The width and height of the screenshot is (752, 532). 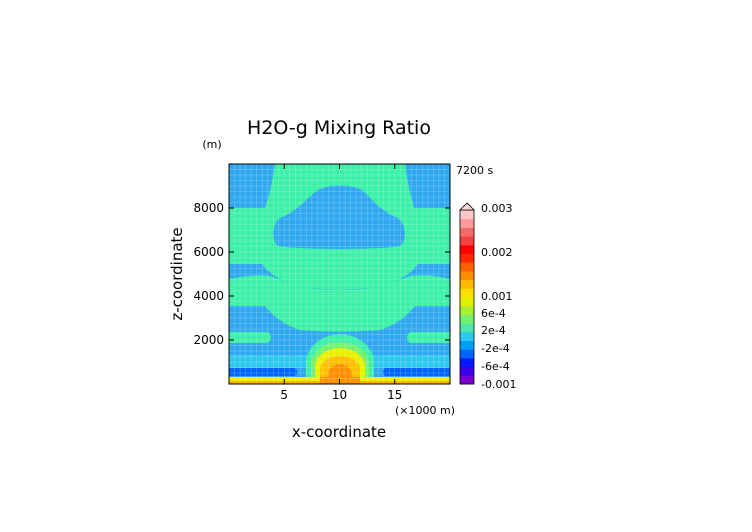 What do you see at coordinates (339, 432) in the screenshot?
I see `x-axis-label: x-coordinate` at bounding box center [339, 432].